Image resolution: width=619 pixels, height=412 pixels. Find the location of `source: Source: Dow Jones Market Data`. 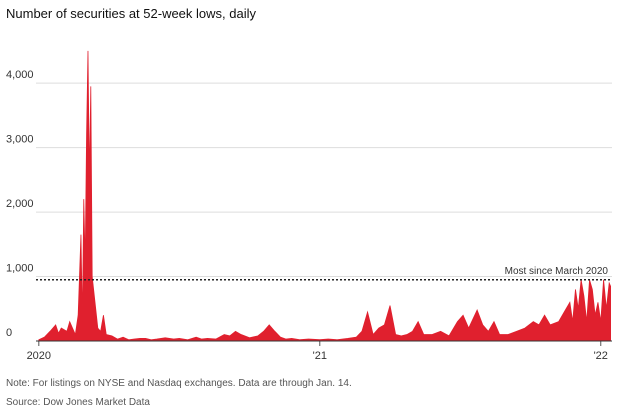

source: Source: Dow Jones Market Data is located at coordinates (78, 402).